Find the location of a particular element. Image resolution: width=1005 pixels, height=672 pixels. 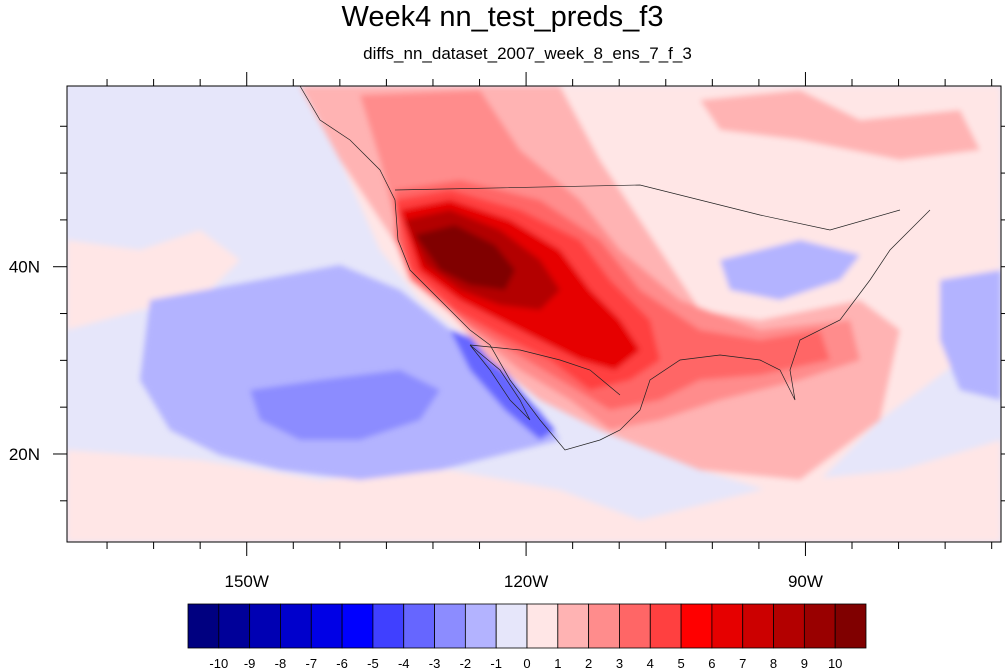

colorbar-label: 7 is located at coordinates (742, 663).